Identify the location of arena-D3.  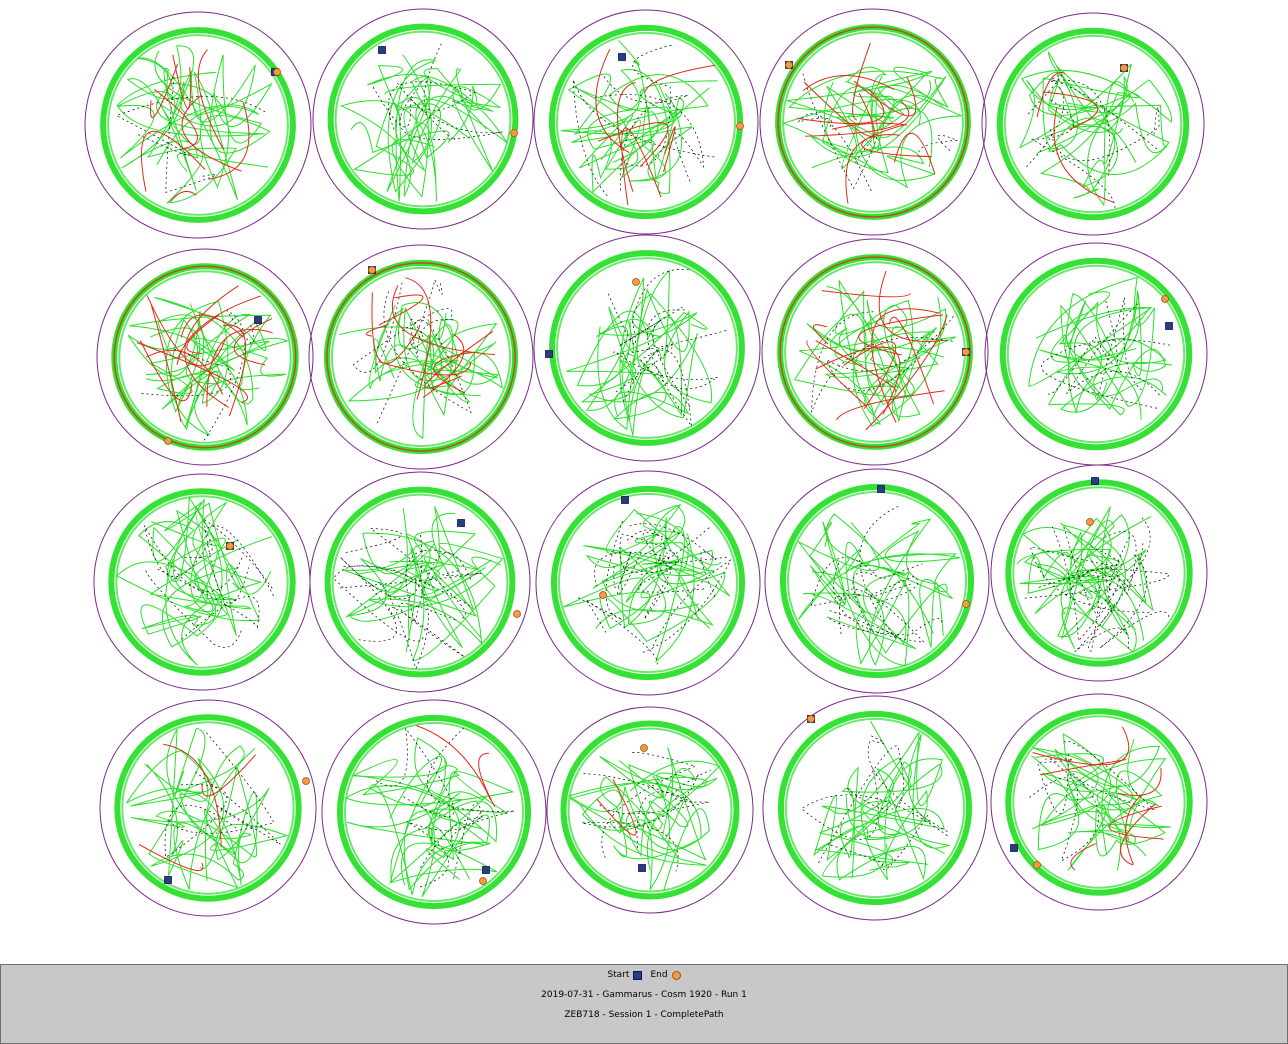
(650, 810).